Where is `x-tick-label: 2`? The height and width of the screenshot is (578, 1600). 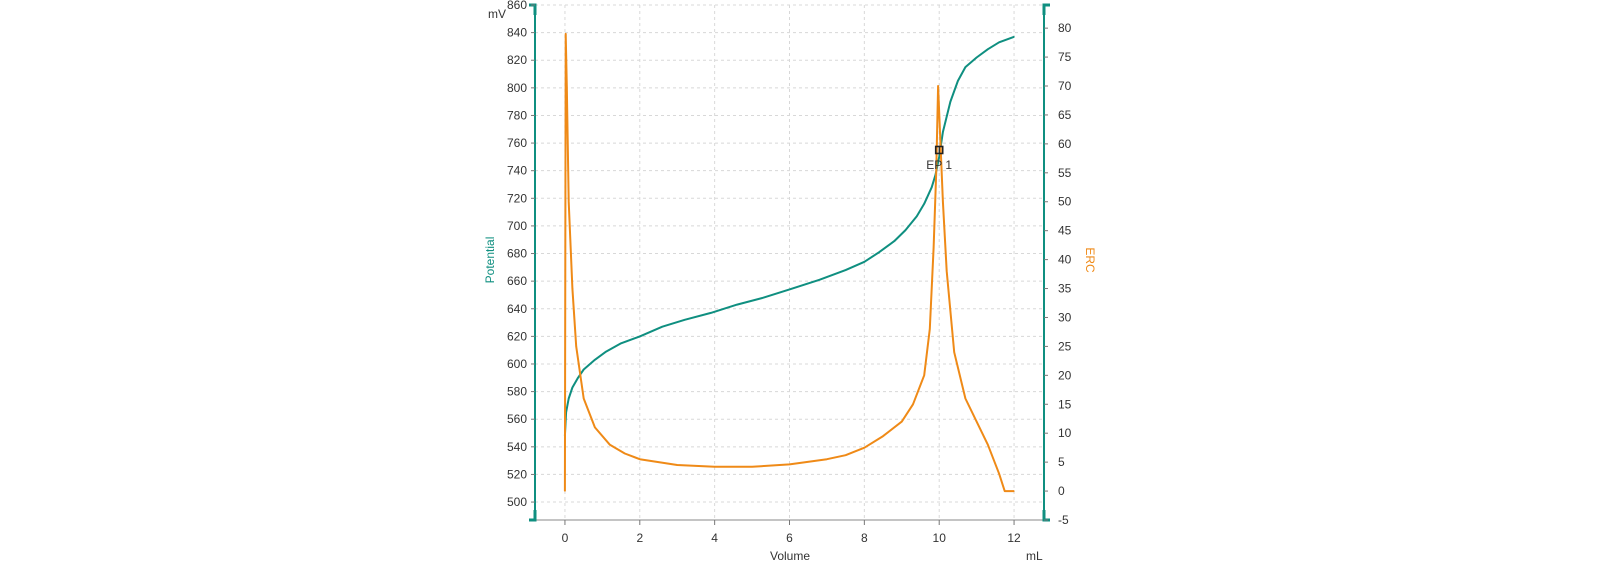
x-tick-label: 2 is located at coordinates (639, 538).